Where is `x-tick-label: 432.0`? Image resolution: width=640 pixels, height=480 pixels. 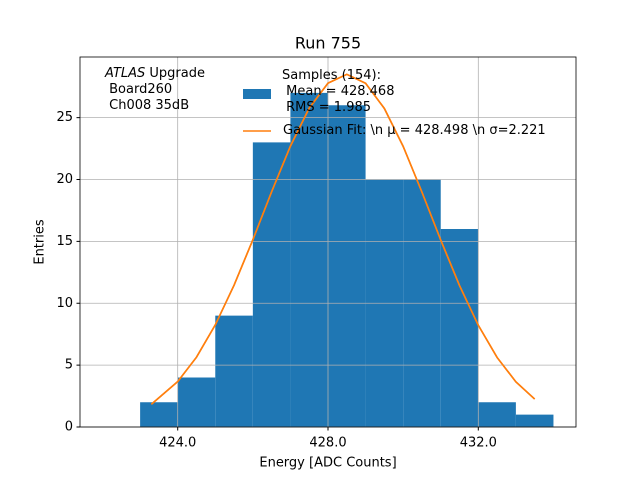 x-tick-label: 432.0 is located at coordinates (478, 443).